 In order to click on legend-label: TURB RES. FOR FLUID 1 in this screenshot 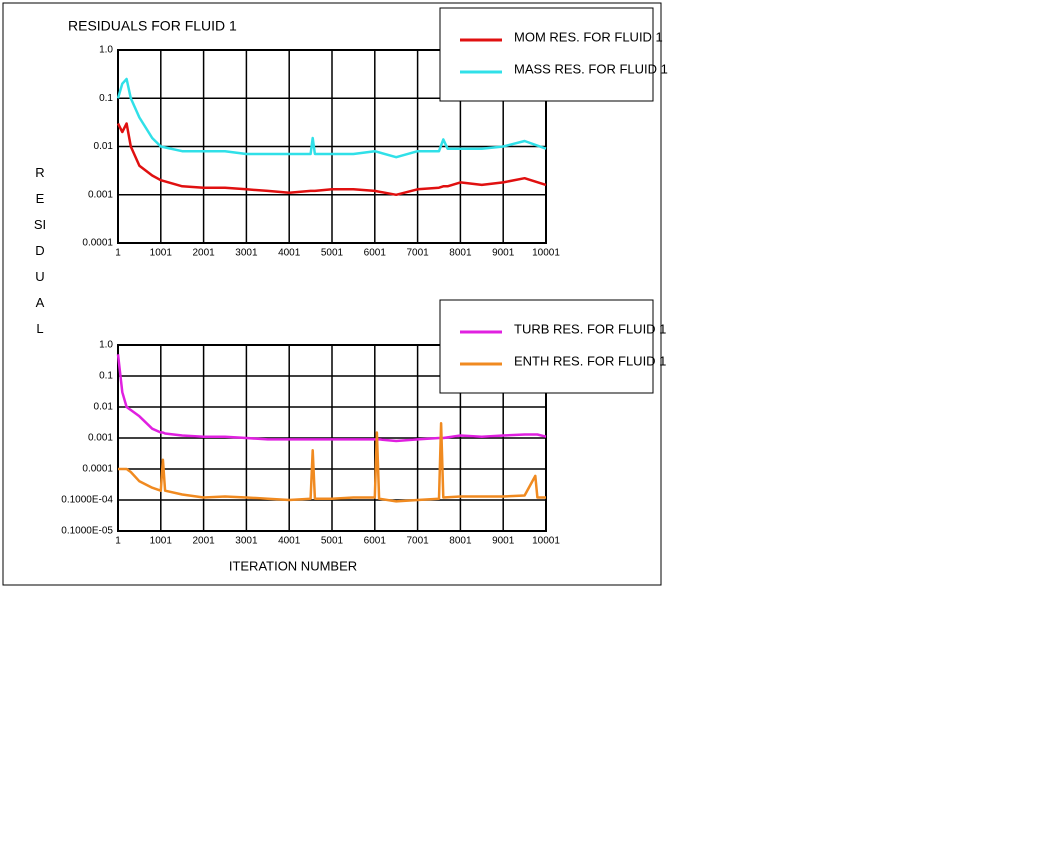, I will do `click(590, 328)`.